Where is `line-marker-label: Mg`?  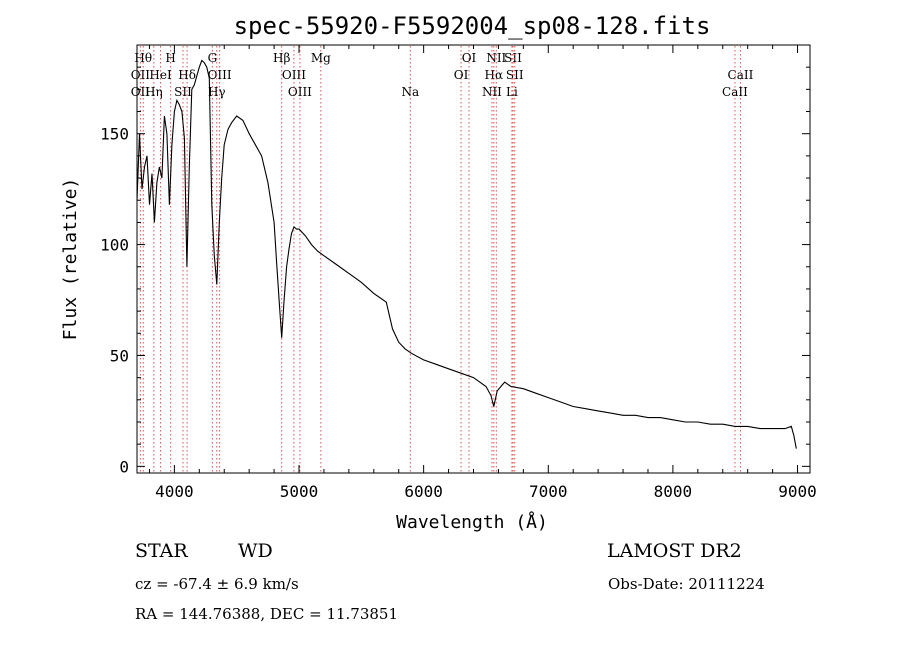
line-marker-label: Mg is located at coordinates (321, 58).